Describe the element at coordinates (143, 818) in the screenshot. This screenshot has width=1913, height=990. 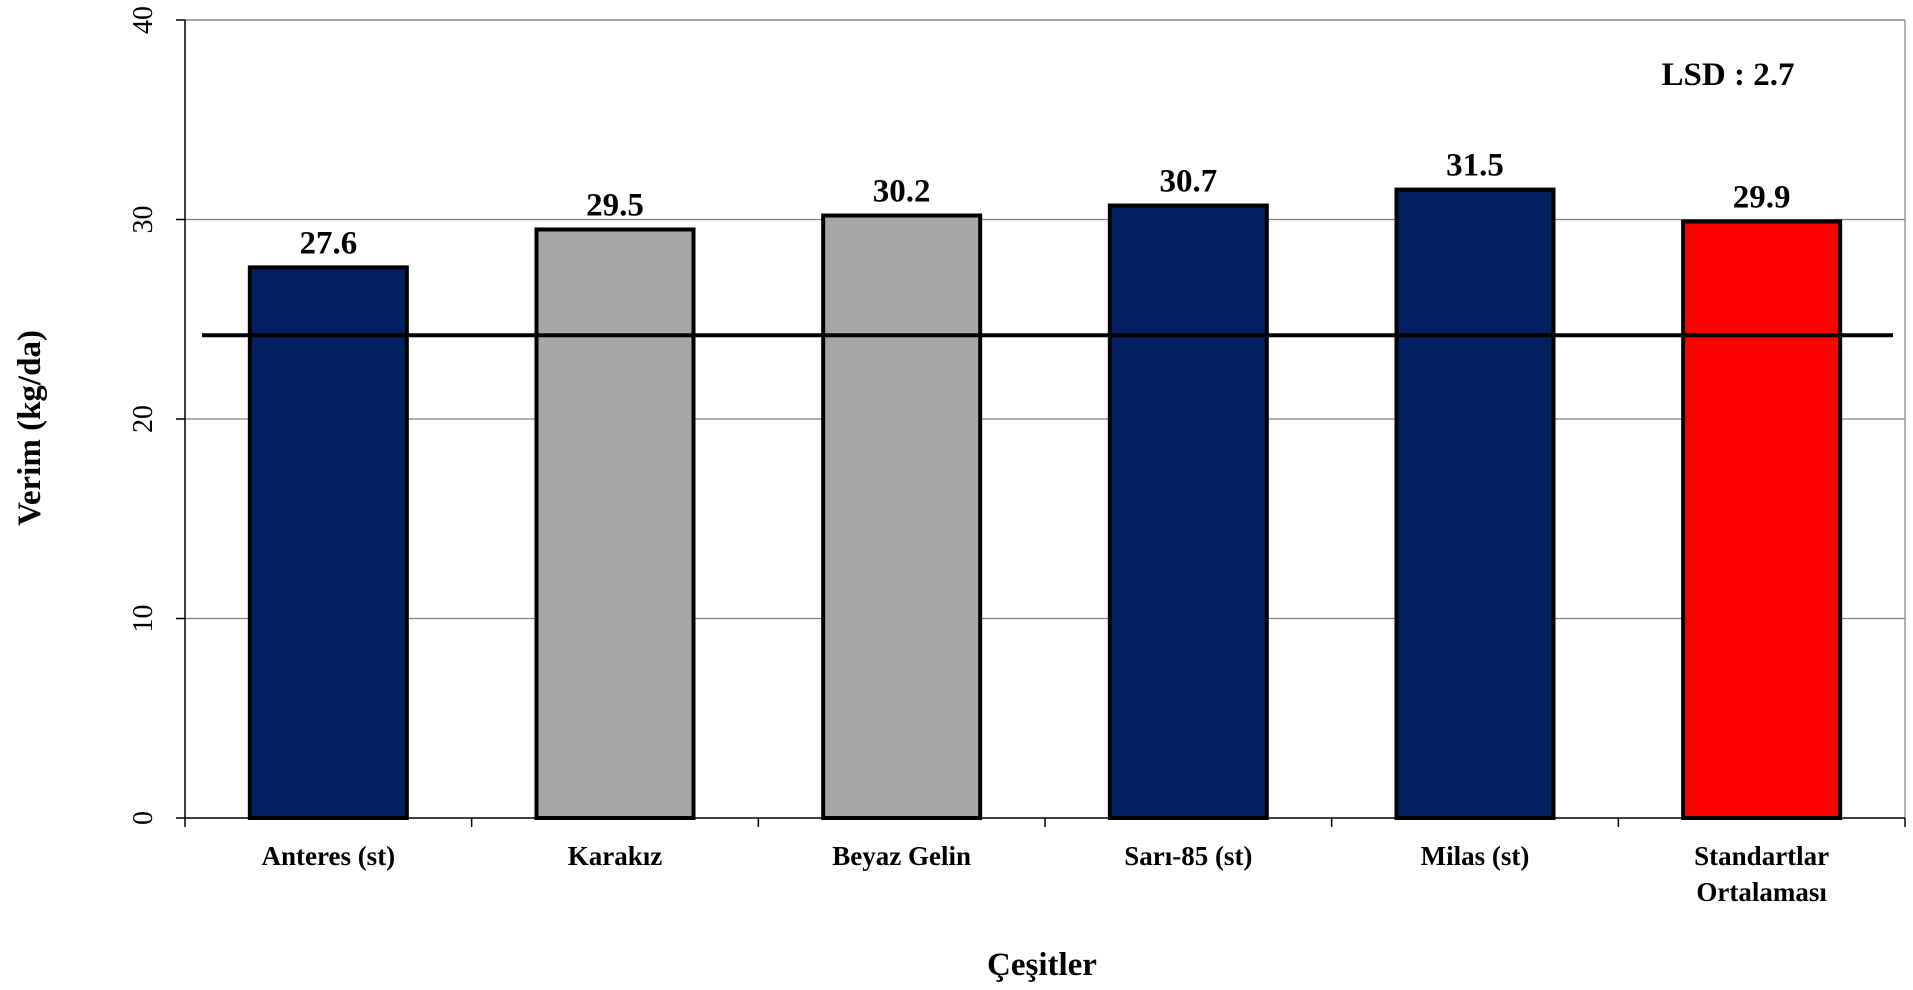
I see `y-tick-label: 0` at that location.